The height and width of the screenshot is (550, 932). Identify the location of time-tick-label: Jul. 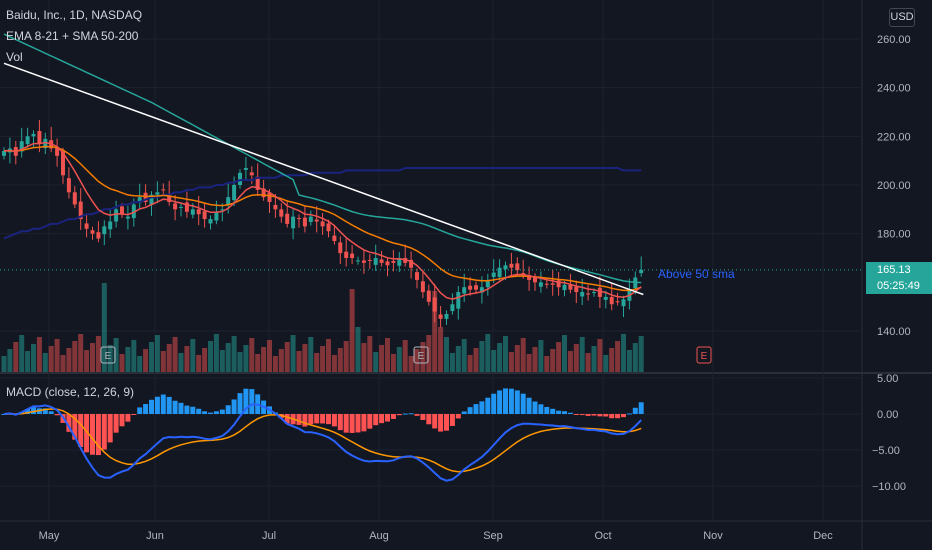
(269, 536).